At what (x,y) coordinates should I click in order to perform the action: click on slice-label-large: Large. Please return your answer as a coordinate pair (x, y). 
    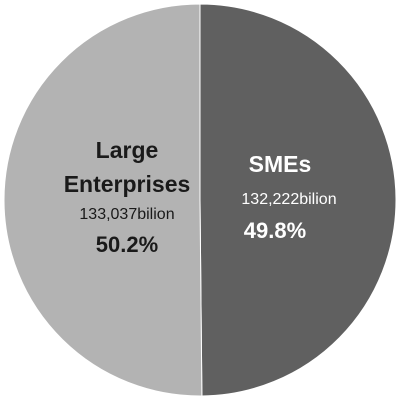
    Looking at the image, I should click on (127, 150).